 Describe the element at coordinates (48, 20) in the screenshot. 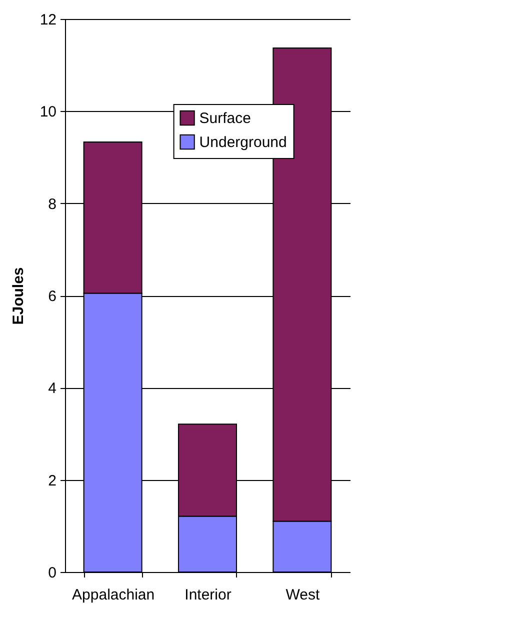

I see `y-tick-label: 12` at that location.